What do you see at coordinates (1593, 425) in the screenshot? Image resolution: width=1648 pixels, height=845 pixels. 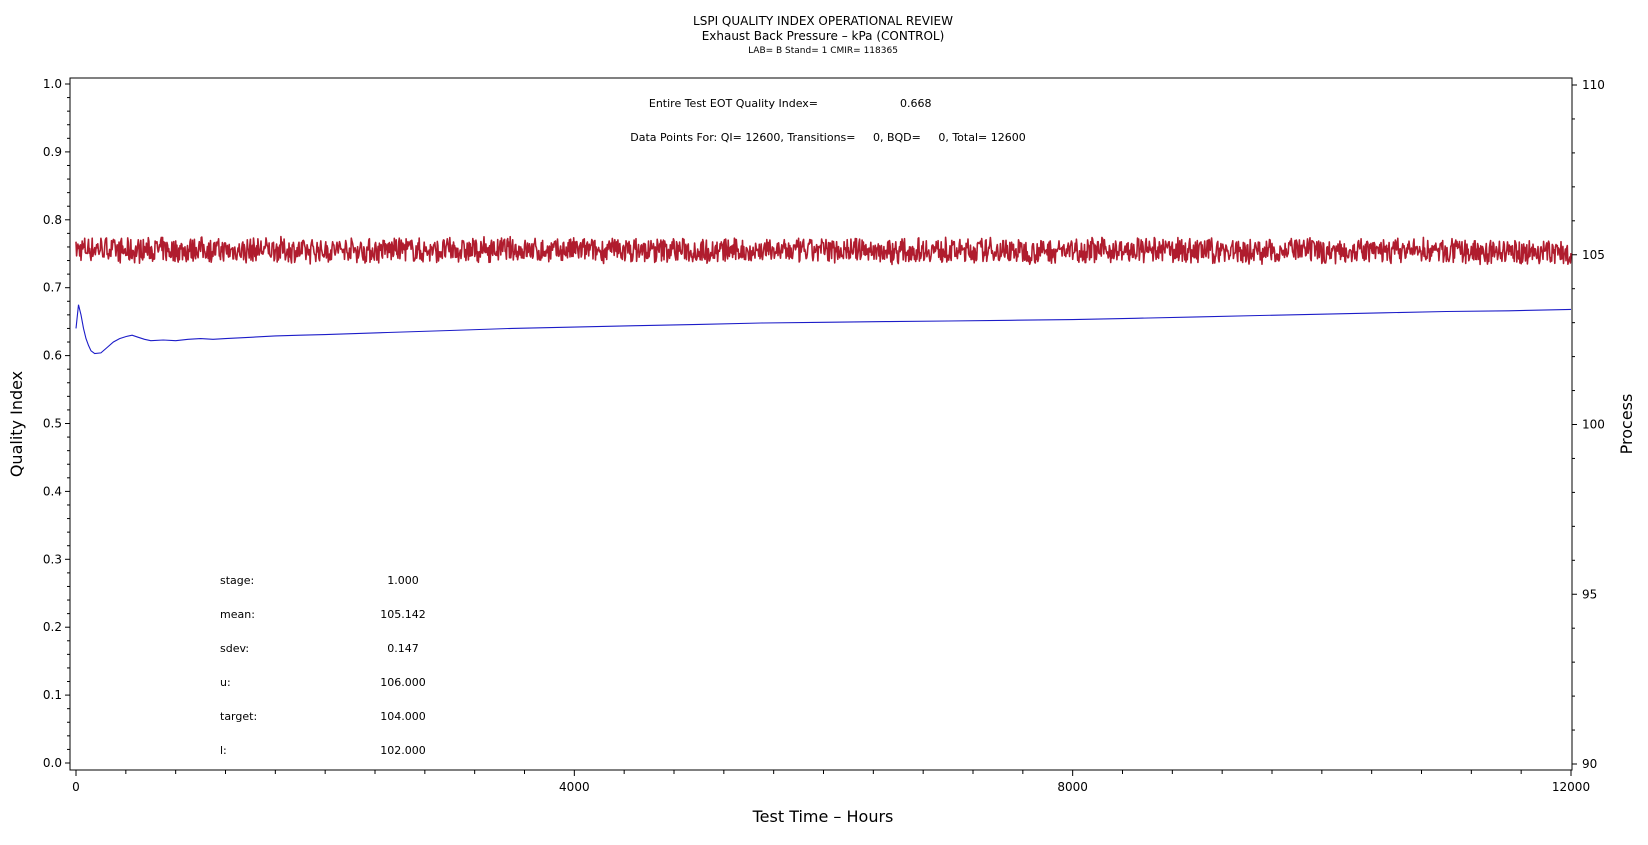 I see `y2-tick-label: 100` at bounding box center [1593, 425].